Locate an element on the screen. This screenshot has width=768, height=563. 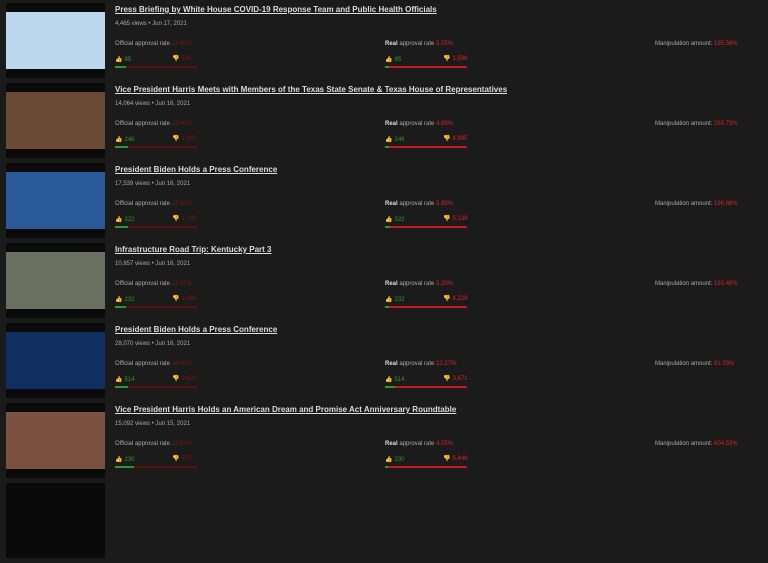
real-rate: 4.69% is located at coordinates (445, 124).